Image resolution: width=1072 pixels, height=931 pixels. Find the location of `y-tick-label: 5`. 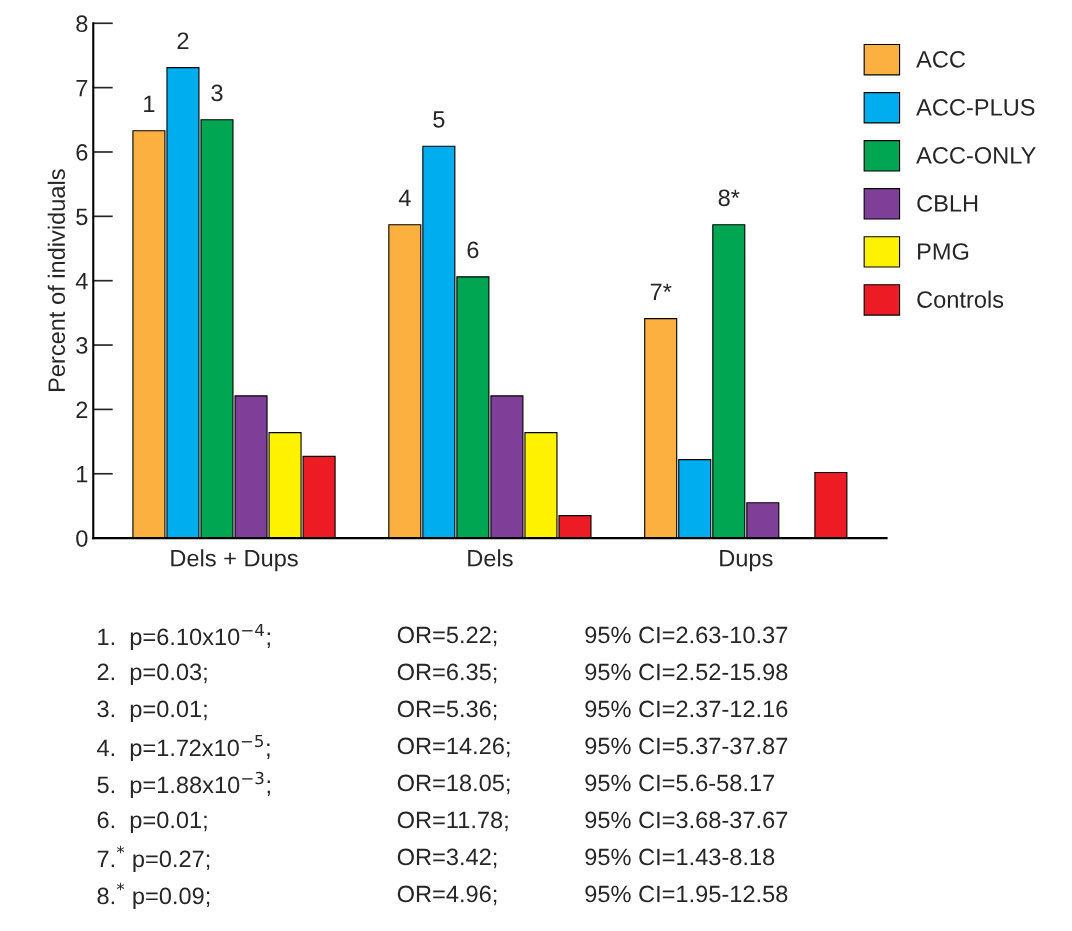

y-tick-label: 5 is located at coordinates (82, 217).